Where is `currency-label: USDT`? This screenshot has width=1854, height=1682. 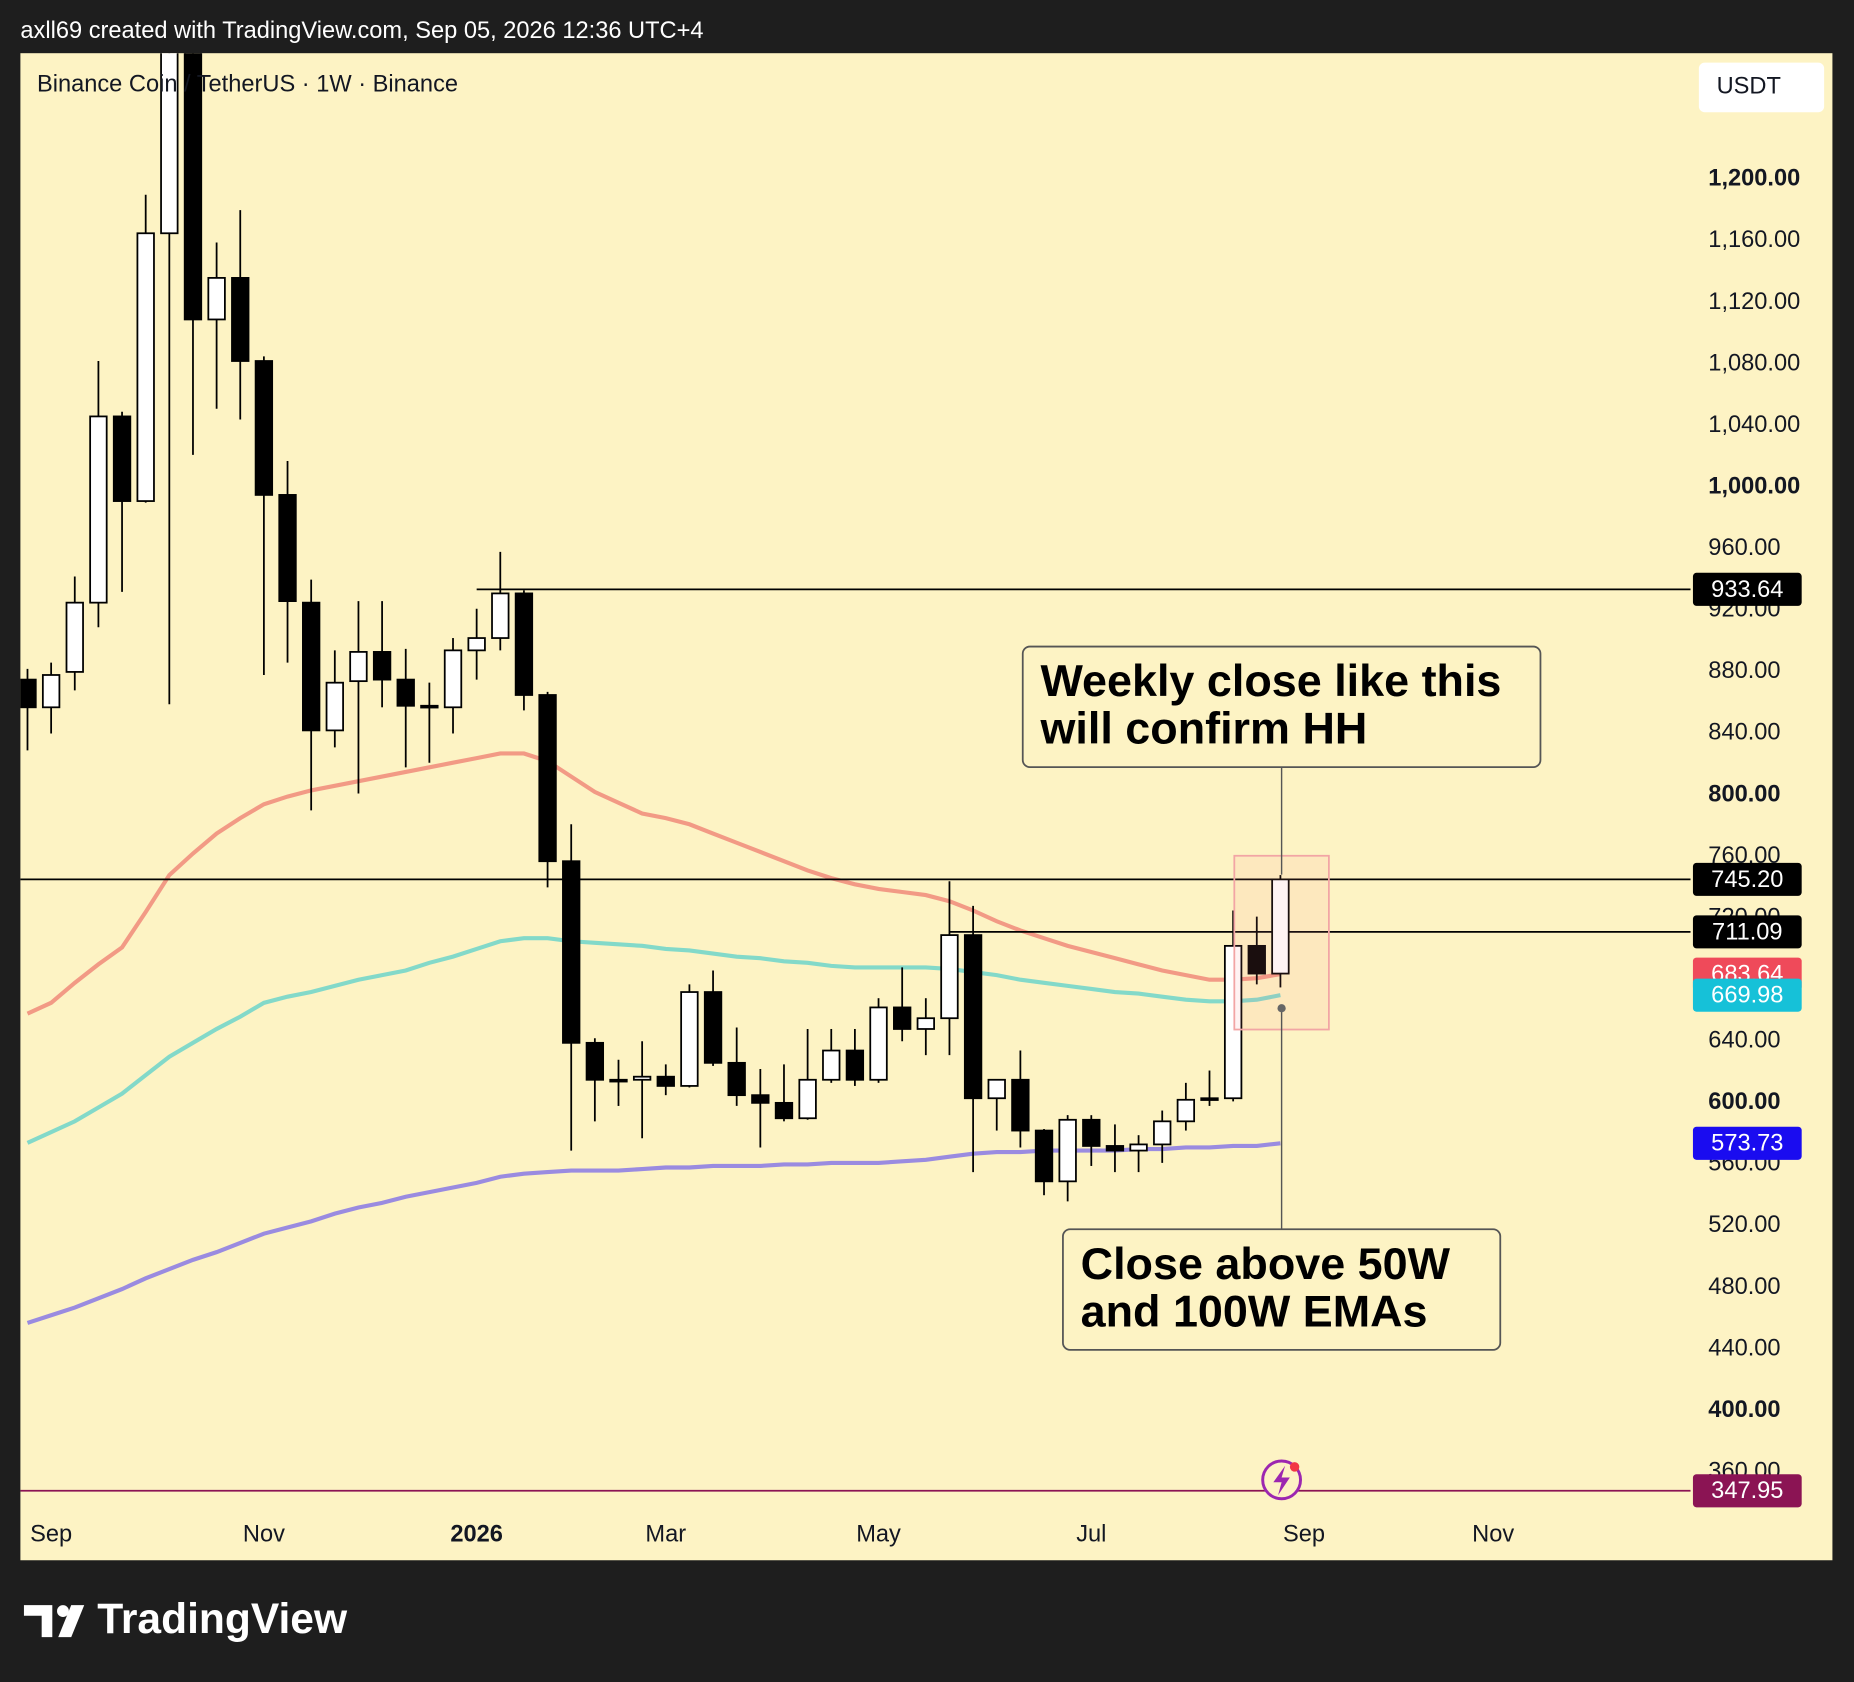
currency-label: USDT is located at coordinates (1749, 87).